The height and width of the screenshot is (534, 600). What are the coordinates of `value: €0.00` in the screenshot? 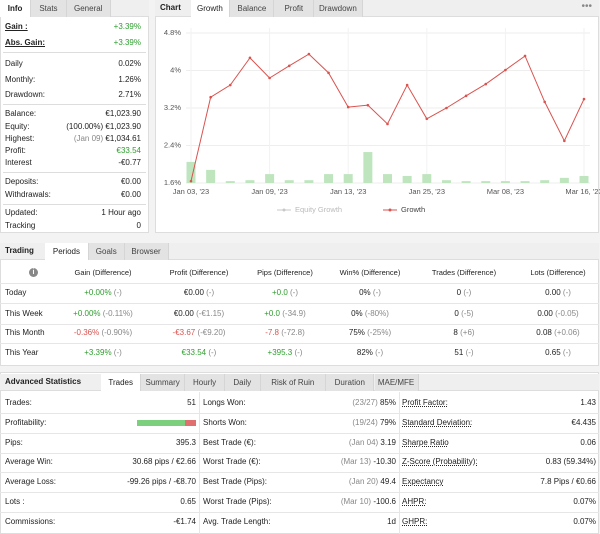 It's located at (193, 292).